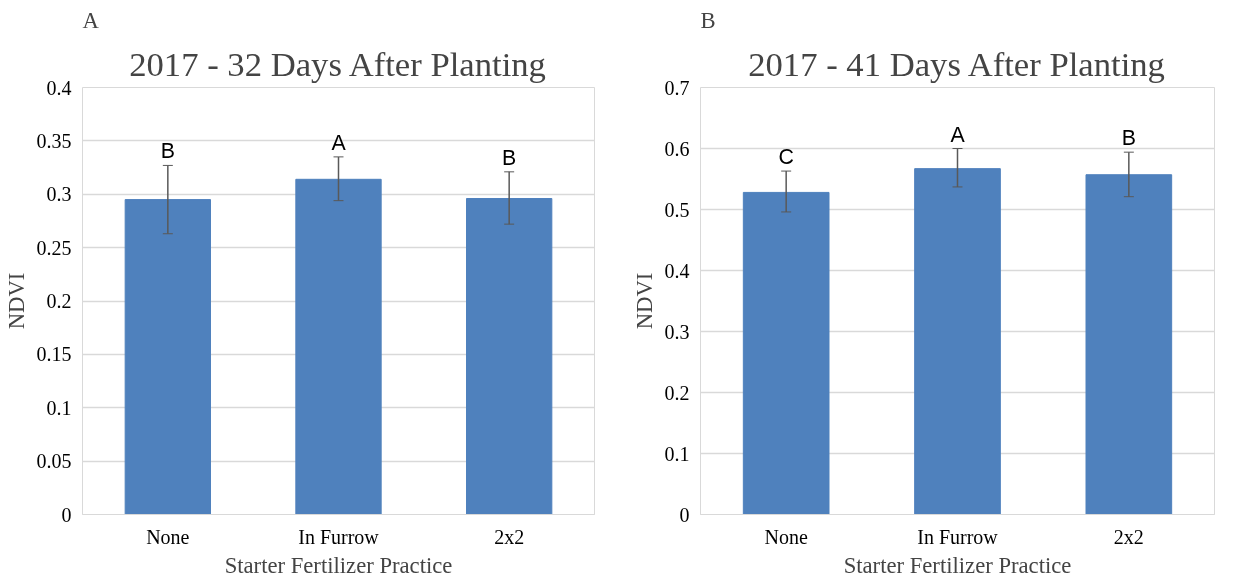  What do you see at coordinates (956, 63) in the screenshot?
I see `chart-title: 2017 - 41 Days After Planting` at bounding box center [956, 63].